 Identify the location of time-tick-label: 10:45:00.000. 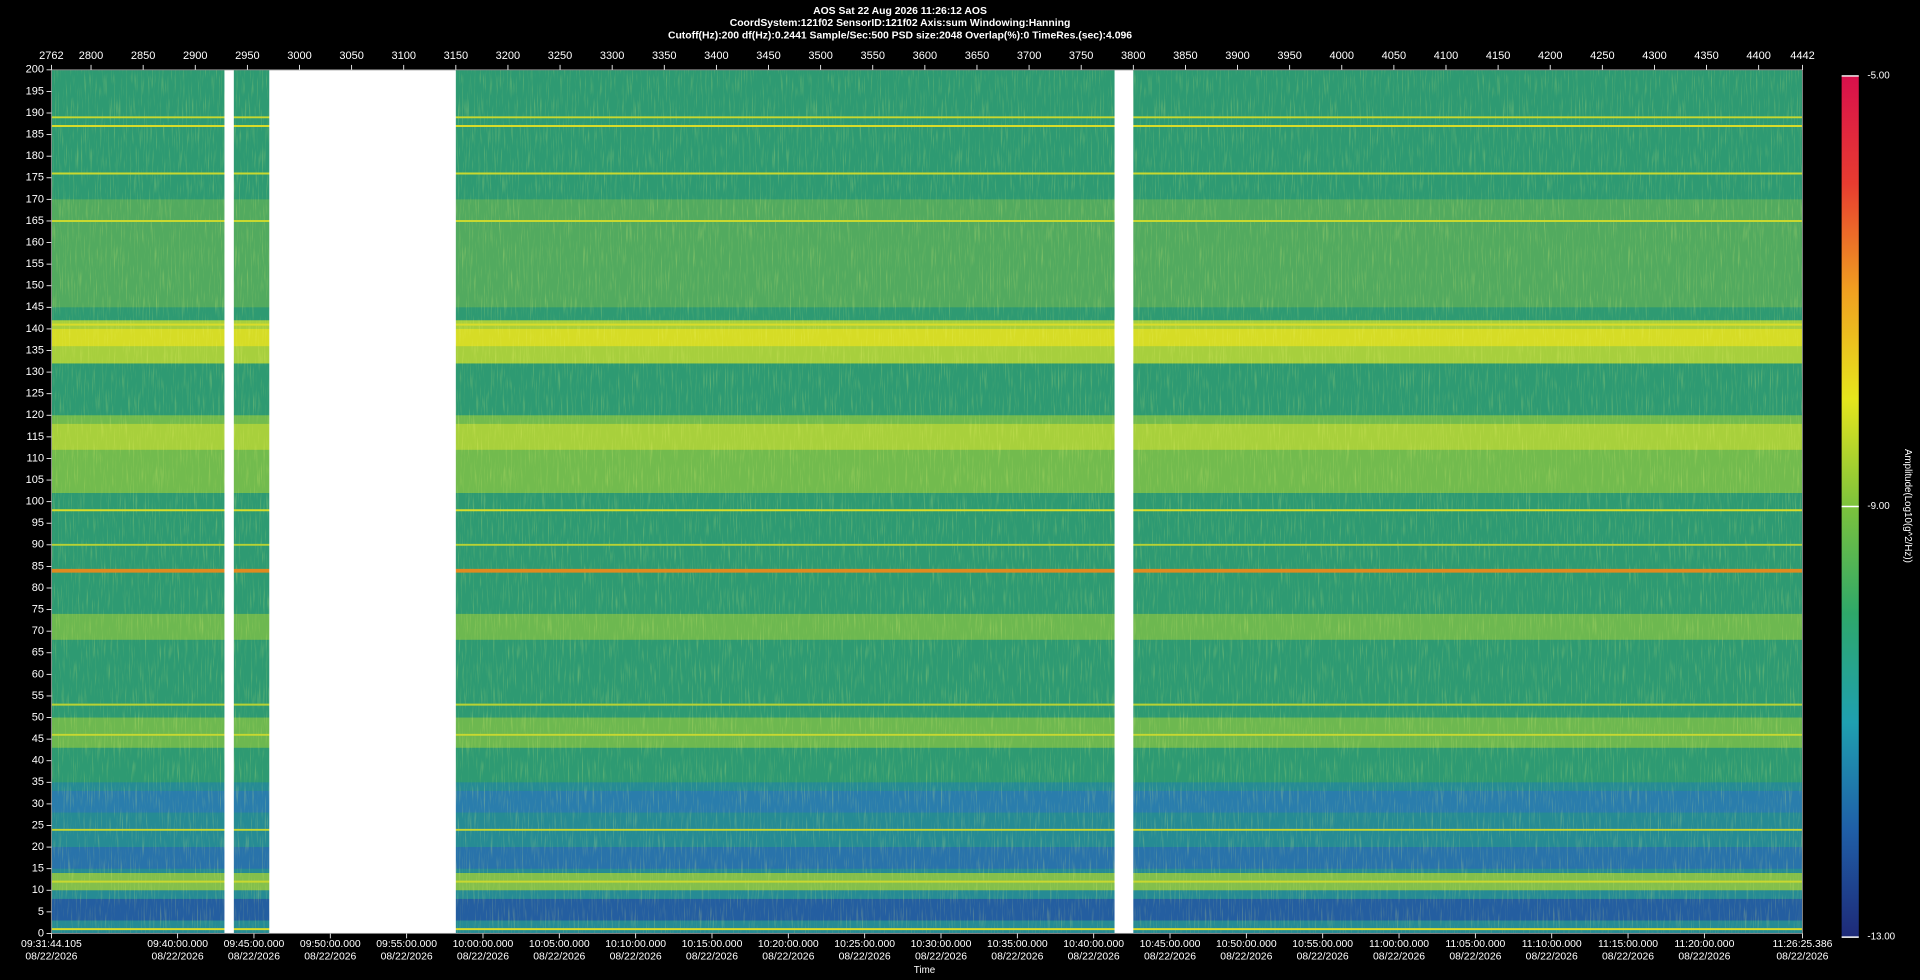
(1170, 944).